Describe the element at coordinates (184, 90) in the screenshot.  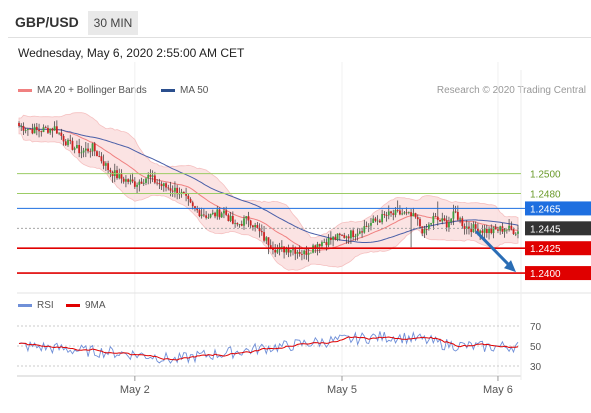
I see `legend-ma50: MA 50` at that location.